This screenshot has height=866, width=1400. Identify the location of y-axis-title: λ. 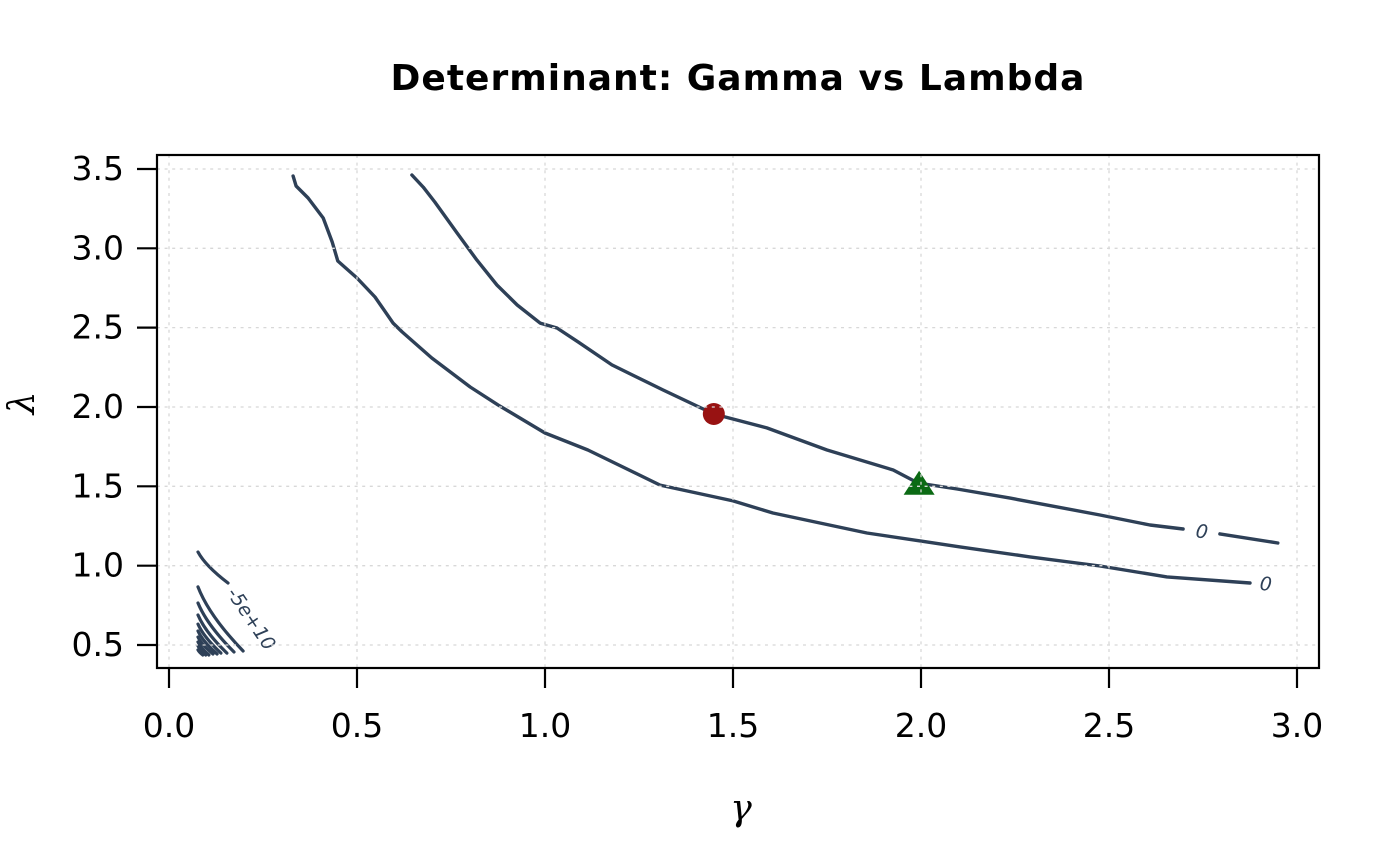
(22, 404).